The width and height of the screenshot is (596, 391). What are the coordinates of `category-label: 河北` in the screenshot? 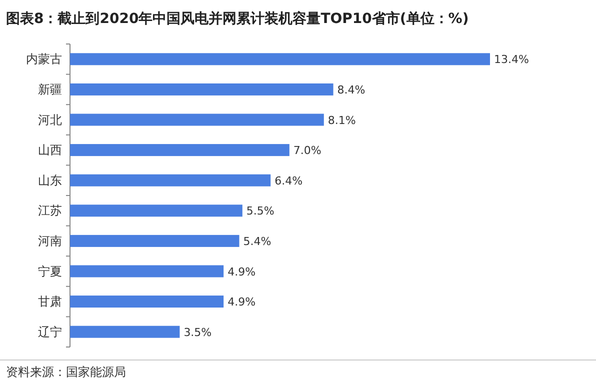 It's located at (50, 119).